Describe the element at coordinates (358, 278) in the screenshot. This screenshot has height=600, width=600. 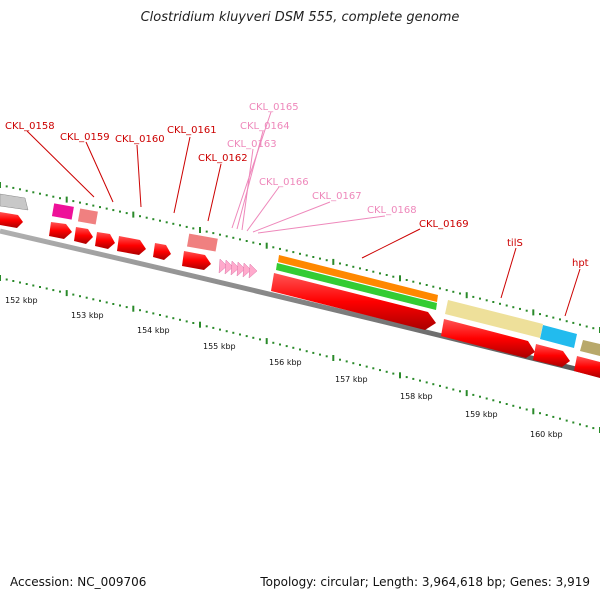
I see `feature-orange` at that location.